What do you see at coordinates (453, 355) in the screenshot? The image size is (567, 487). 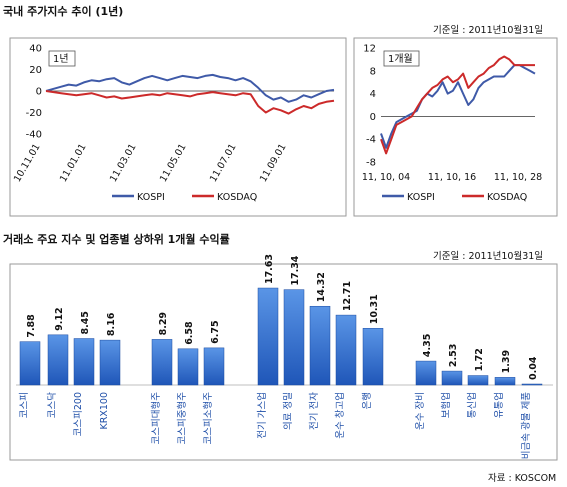 I see `bar-value-label: 2.53` at bounding box center [453, 355].